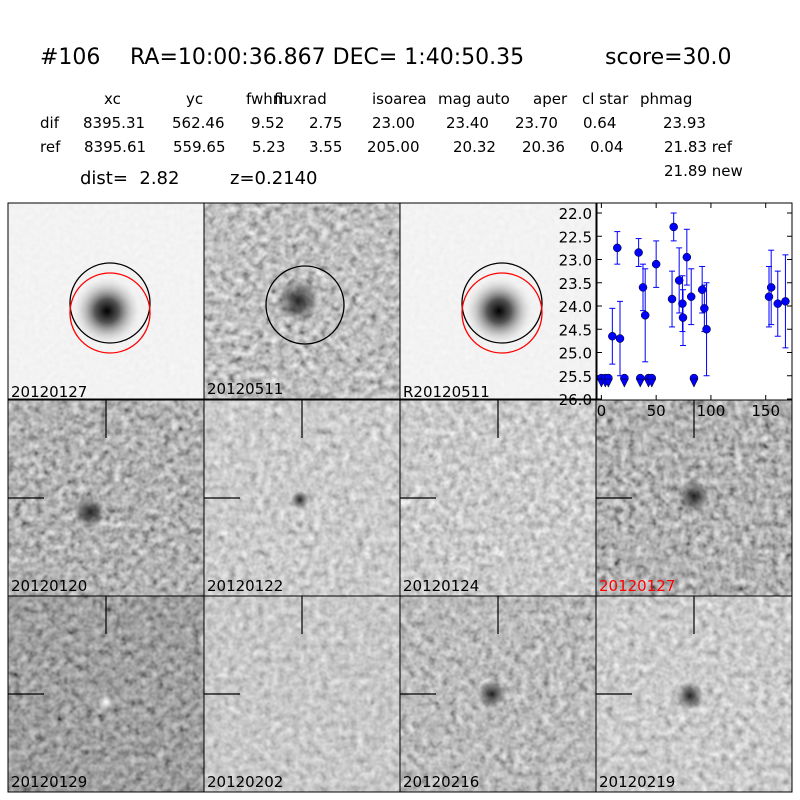 This screenshot has height=800, width=800. I want to click on coordinates: RA=10:00:36.867 DEC= 1:40:50.35, so click(327, 57).